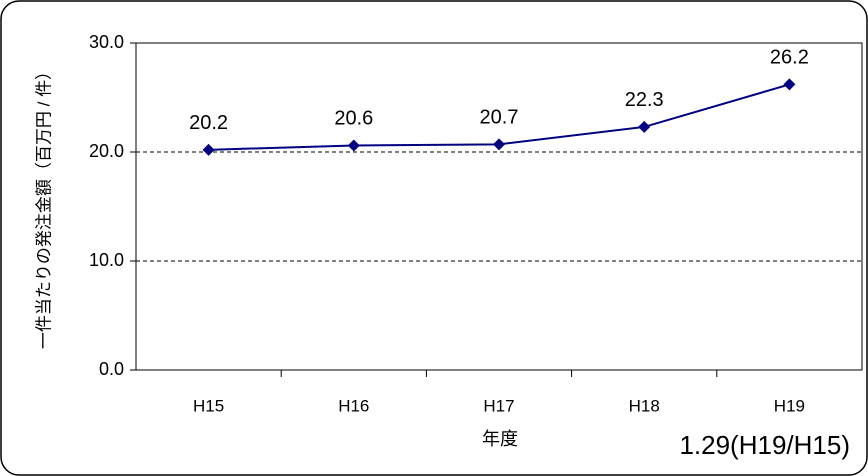 The image size is (868, 476). What do you see at coordinates (111, 369) in the screenshot?
I see `y-tick-label: 0.0` at bounding box center [111, 369].